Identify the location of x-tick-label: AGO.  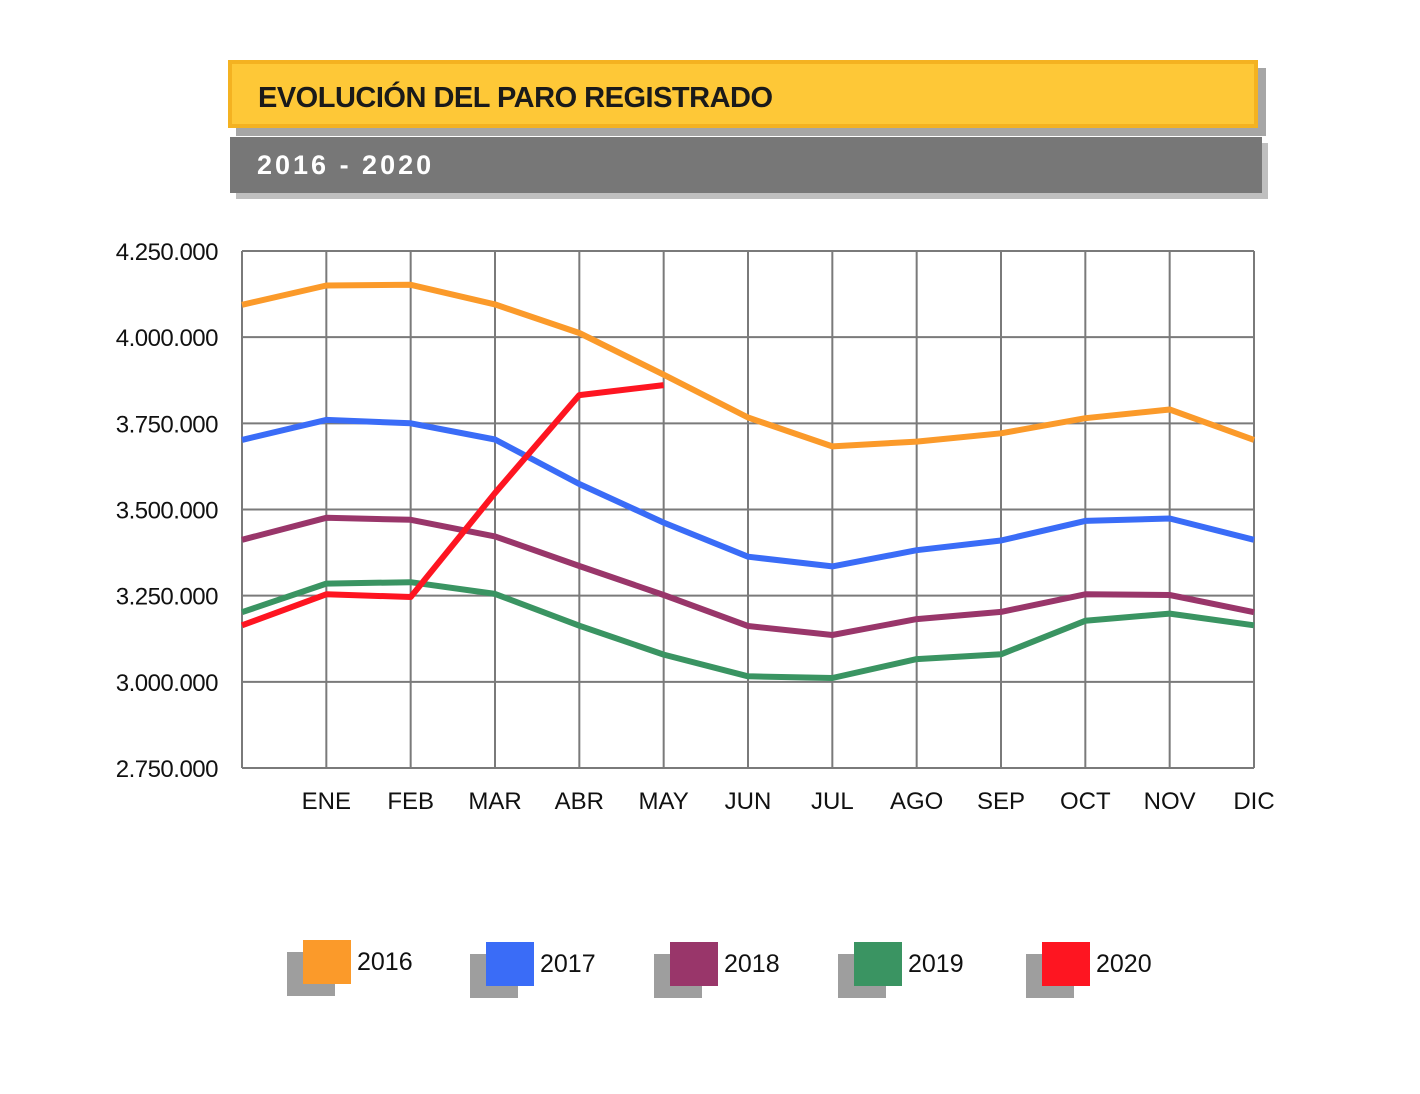
(916, 801).